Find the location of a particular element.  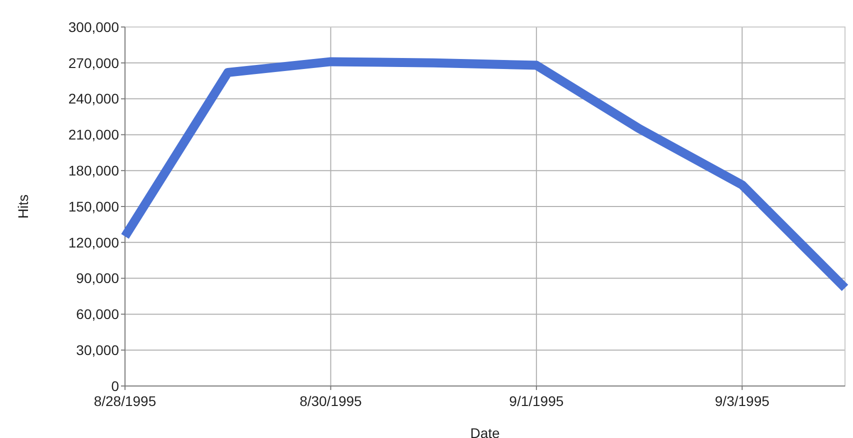

y-tick-label: 180,000 is located at coordinates (94, 170).